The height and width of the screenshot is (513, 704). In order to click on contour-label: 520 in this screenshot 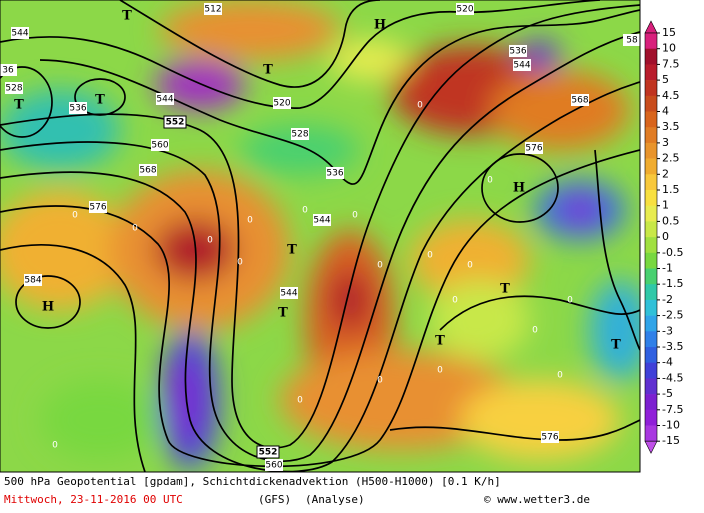, I will do `click(464, 10)`.